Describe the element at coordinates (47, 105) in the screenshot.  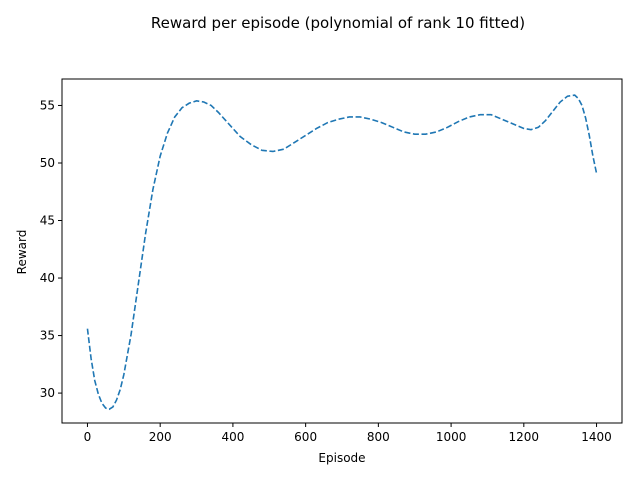
I see `y-tick-label: 55` at that location.